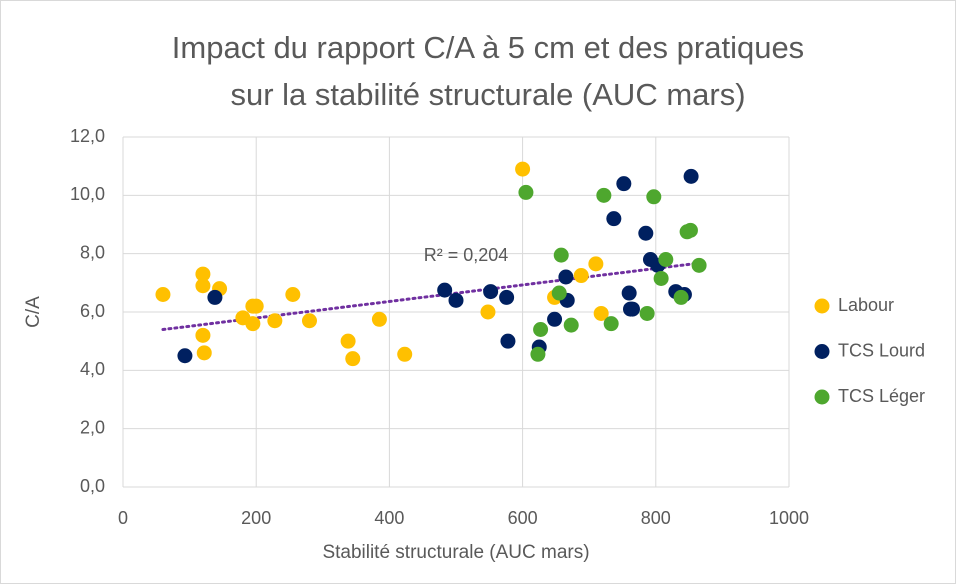 The image size is (956, 584). What do you see at coordinates (123, 518) in the screenshot?
I see `x-tick-label: 0` at bounding box center [123, 518].